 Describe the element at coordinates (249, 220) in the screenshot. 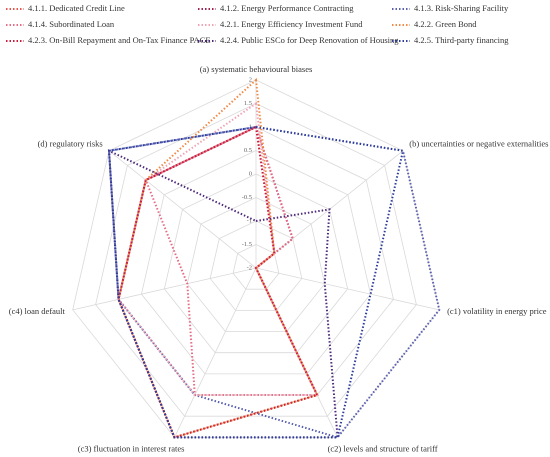

I see `tick-label: -1` at that location.